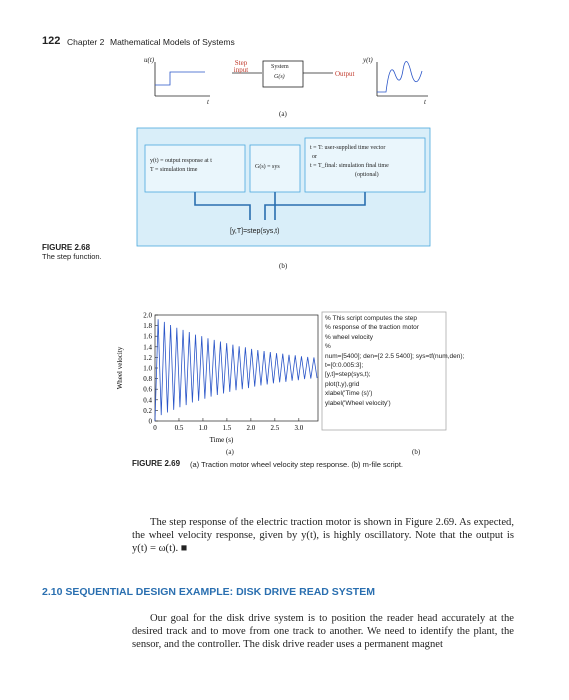 This screenshot has height=700, width=569. I want to click on script-box, so click(384, 371).